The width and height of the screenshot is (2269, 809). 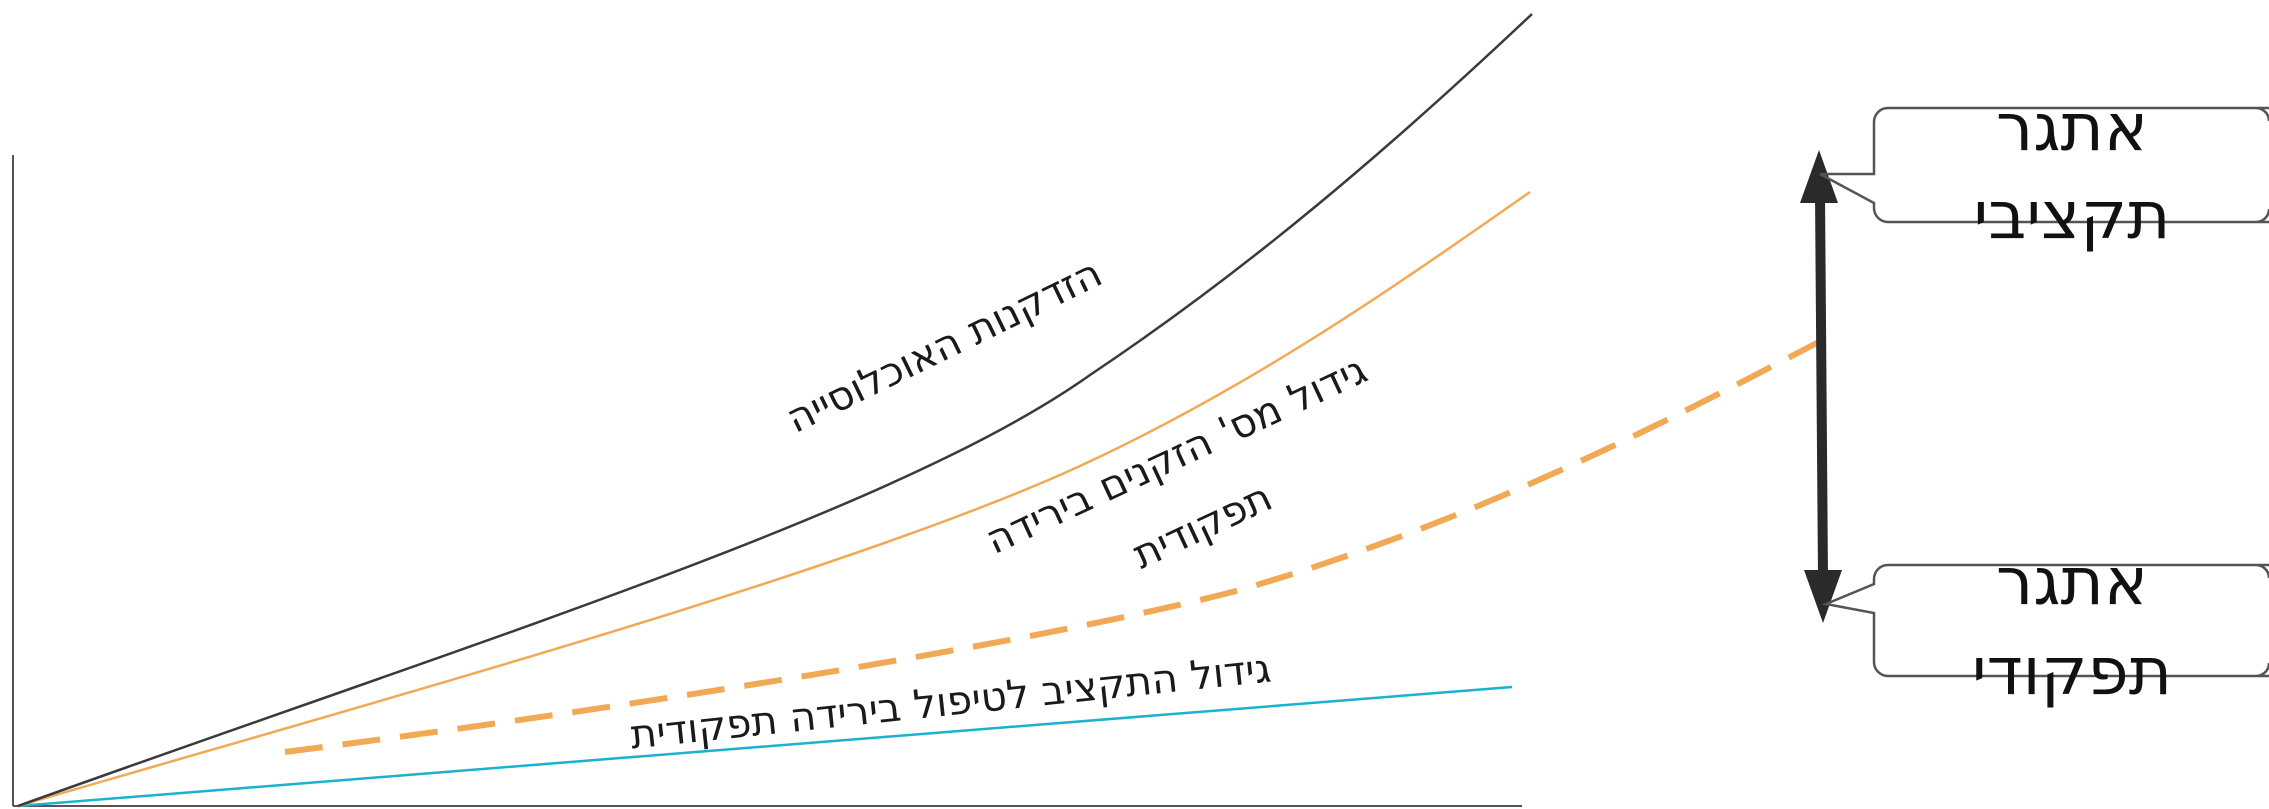 What do you see at coordinates (2072, 127) in the screenshot?
I see `budget-challenge-line1: אתגר` at bounding box center [2072, 127].